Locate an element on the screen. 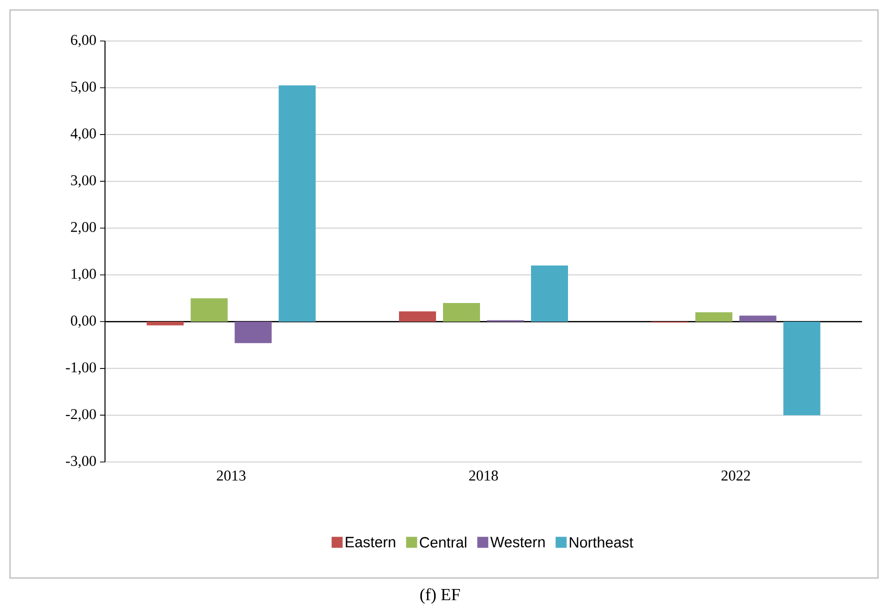  y-tick-label: 5,00 is located at coordinates (83, 88).